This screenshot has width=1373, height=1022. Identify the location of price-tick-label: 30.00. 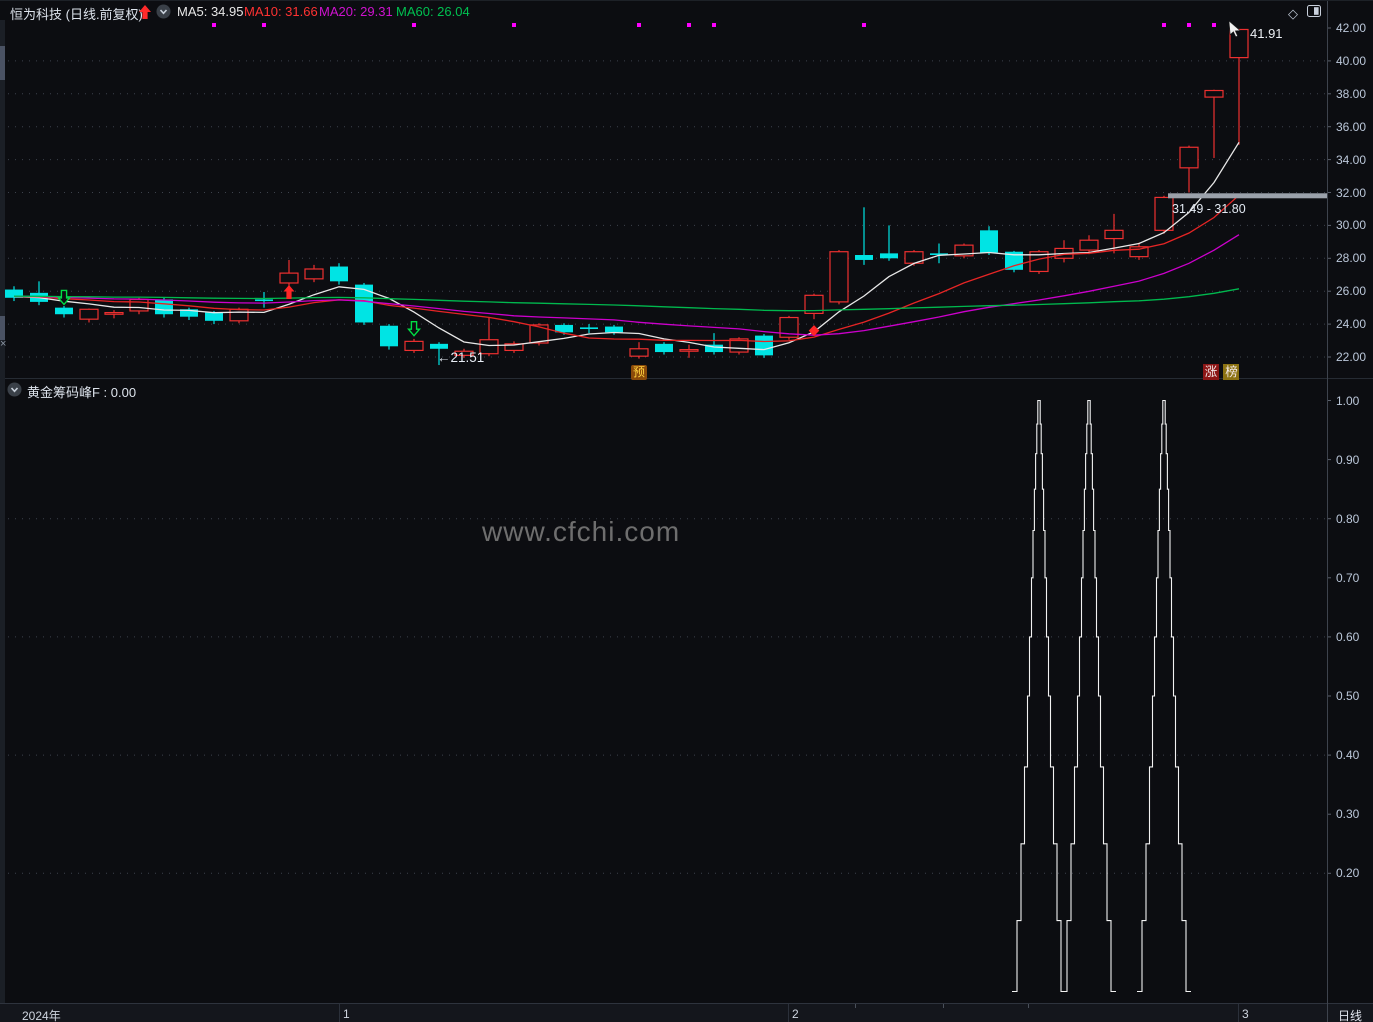
(1351, 225).